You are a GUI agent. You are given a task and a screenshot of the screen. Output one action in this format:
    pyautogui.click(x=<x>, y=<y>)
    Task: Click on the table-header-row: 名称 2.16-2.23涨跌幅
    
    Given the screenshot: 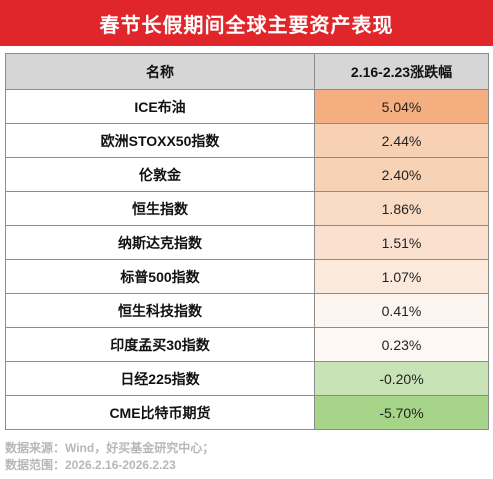 What is the action you would take?
    pyautogui.click(x=247, y=71)
    